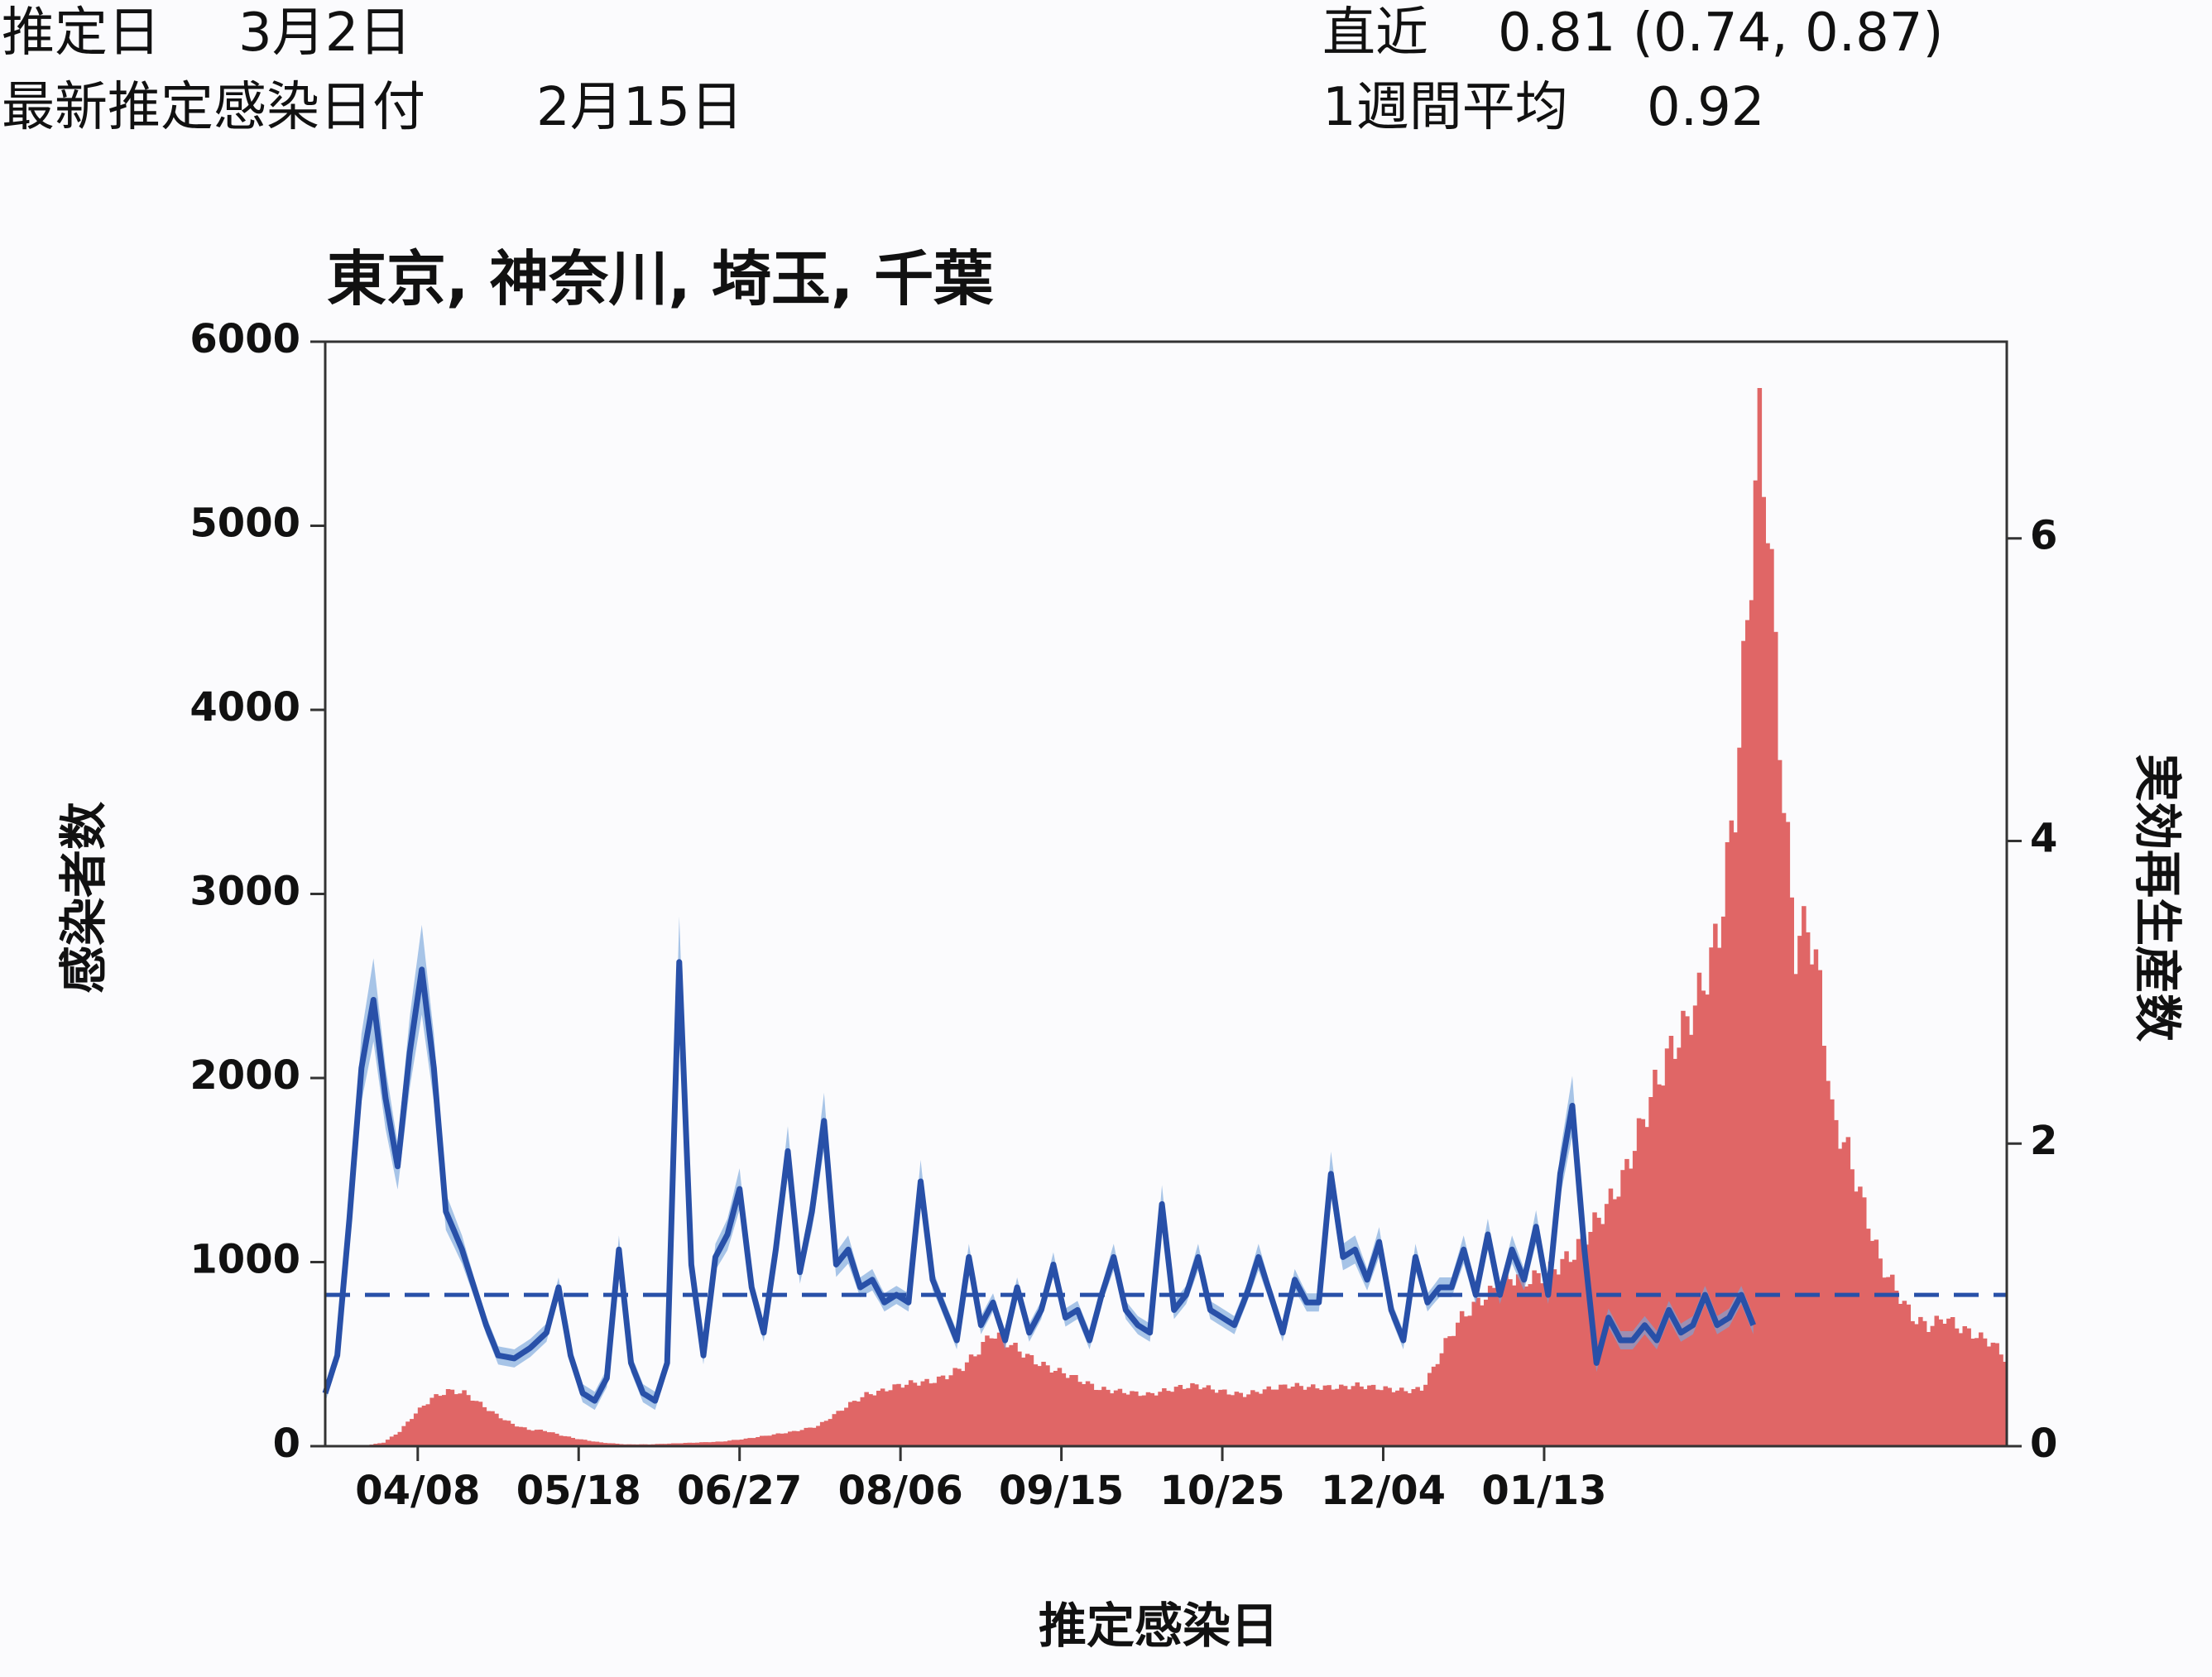 The width and height of the screenshot is (2212, 1677). I want to click on x-tick-label: 01/13, so click(1543, 1491).